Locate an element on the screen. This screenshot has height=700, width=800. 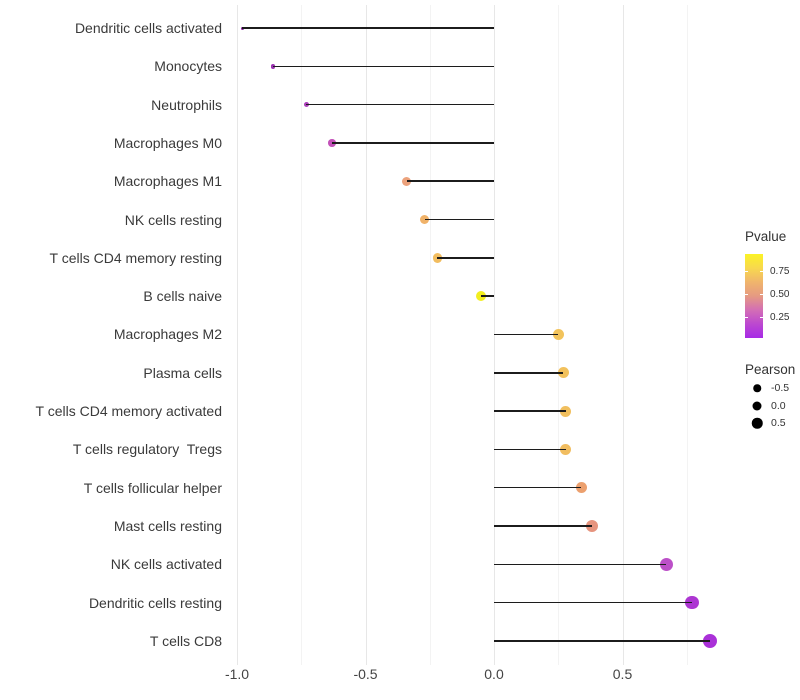
category-label: Neutrophils is located at coordinates (186, 104).